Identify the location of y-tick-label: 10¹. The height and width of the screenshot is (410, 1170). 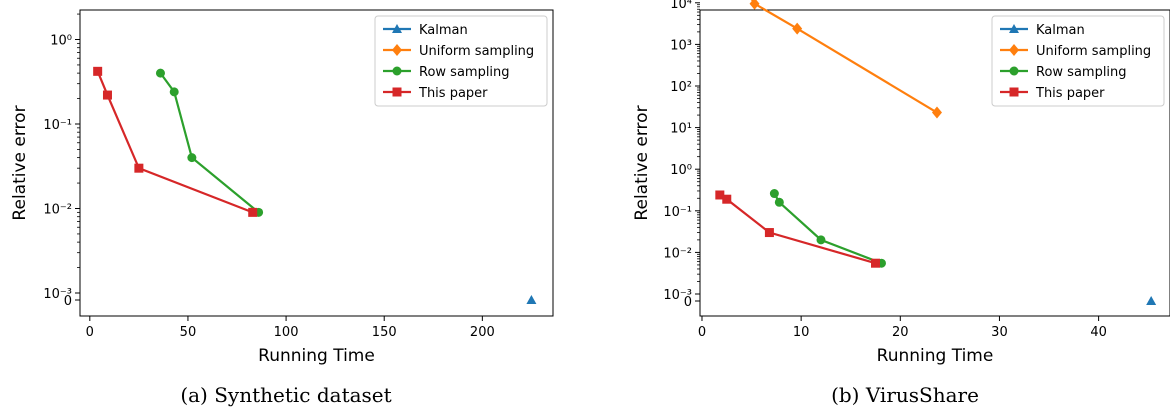
(681, 129).